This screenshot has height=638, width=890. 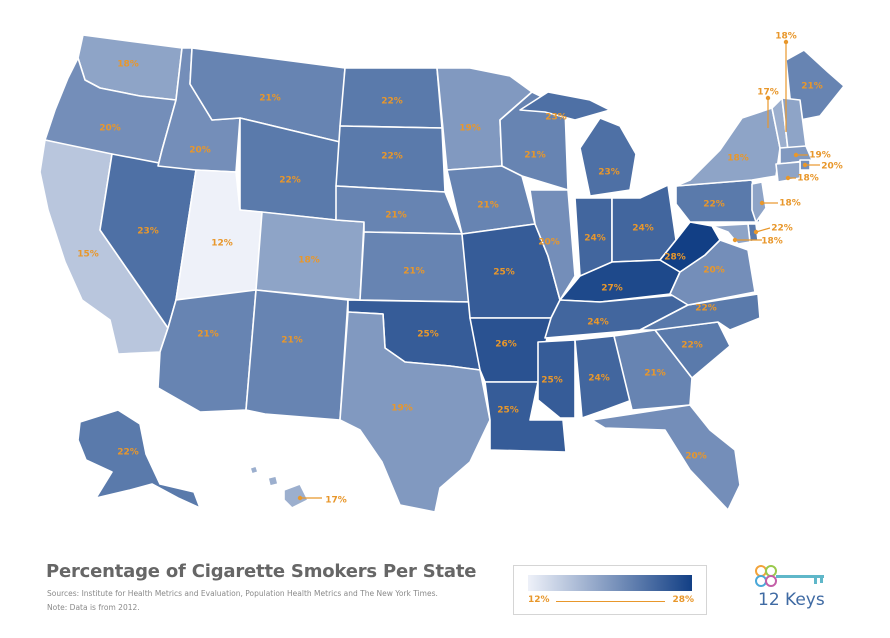 I want to click on value-label-ky: 27%, so click(x=612, y=289).